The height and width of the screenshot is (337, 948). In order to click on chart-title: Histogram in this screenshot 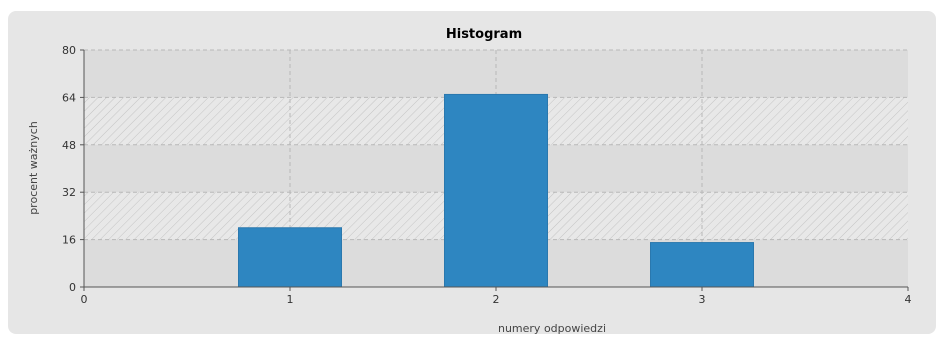, I will do `click(484, 34)`.